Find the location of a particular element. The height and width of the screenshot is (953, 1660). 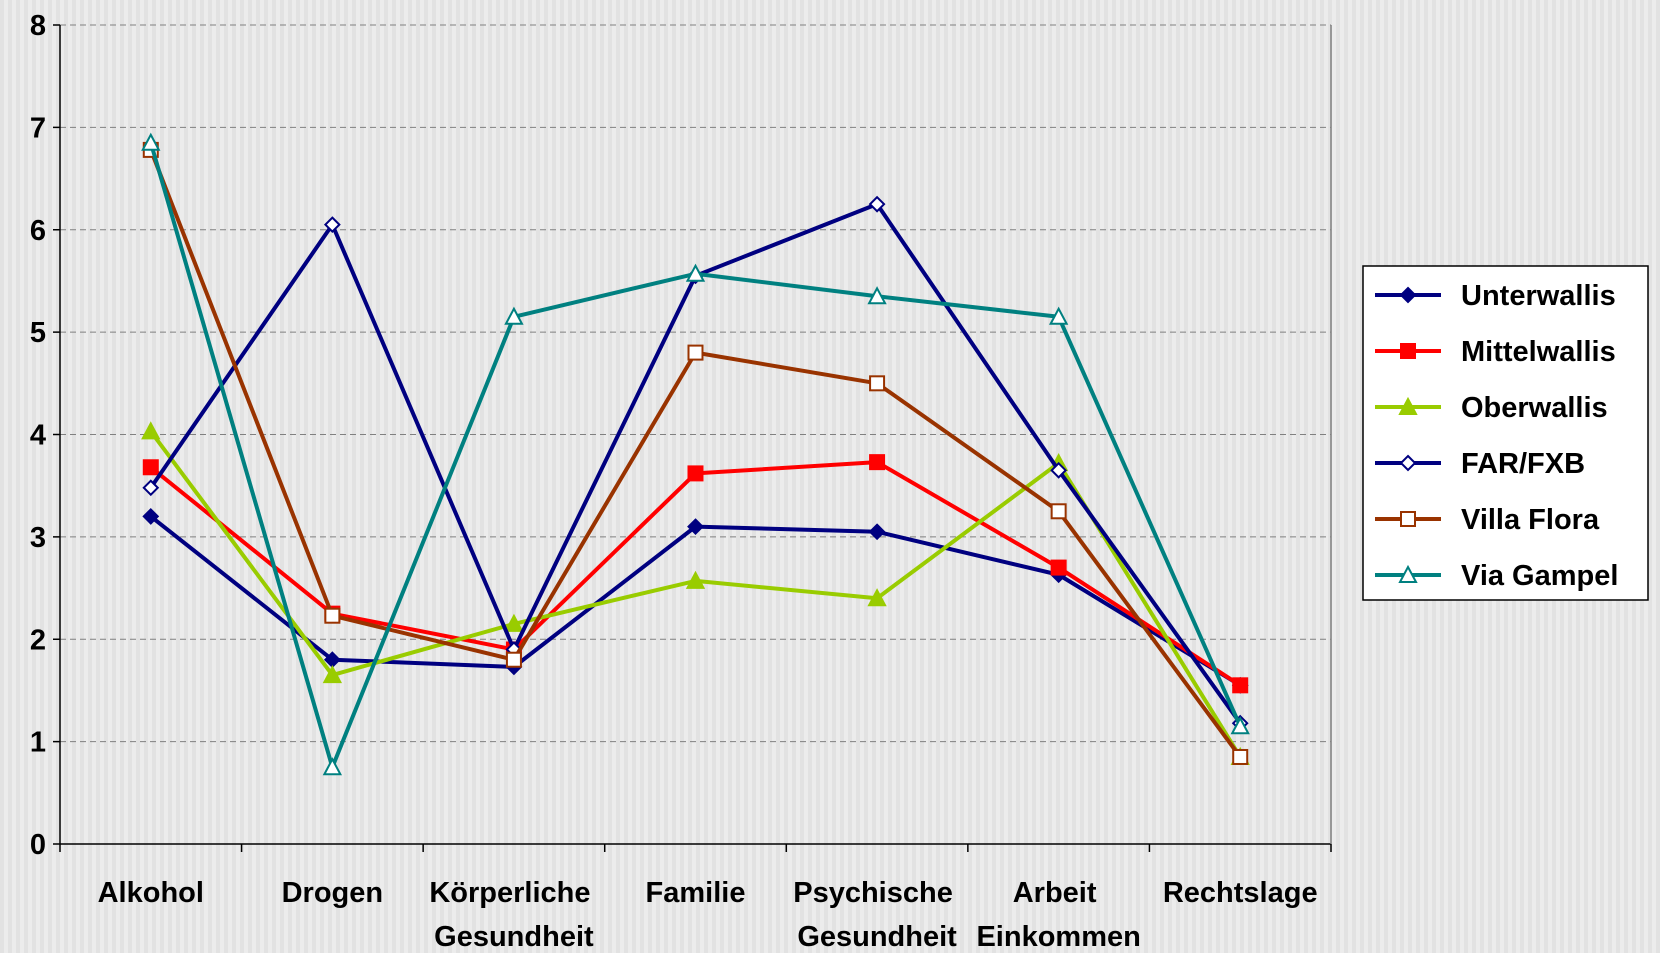

y-tick-label: 2 is located at coordinates (38, 640).